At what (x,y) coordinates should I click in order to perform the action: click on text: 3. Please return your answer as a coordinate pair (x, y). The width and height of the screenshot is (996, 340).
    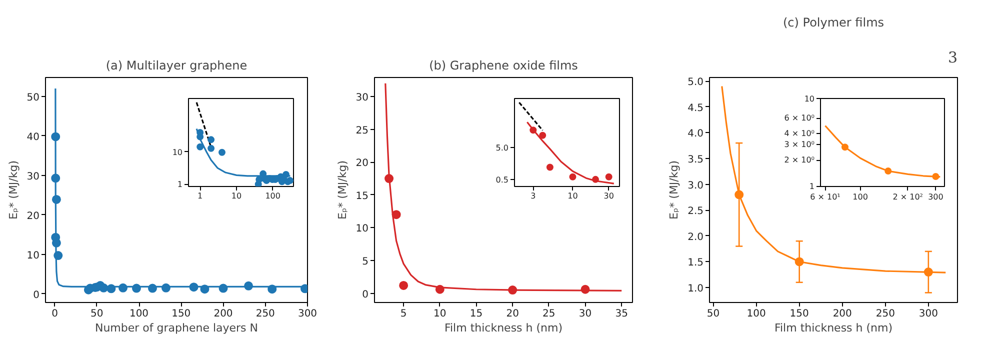
    Looking at the image, I should click on (953, 57).